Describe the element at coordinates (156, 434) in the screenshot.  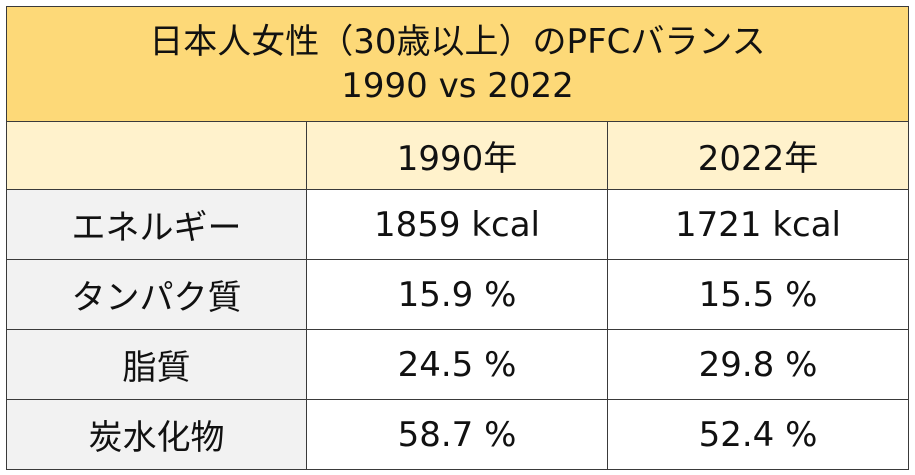
I see `row-label-carbohydrate: 炭水化物` at that location.